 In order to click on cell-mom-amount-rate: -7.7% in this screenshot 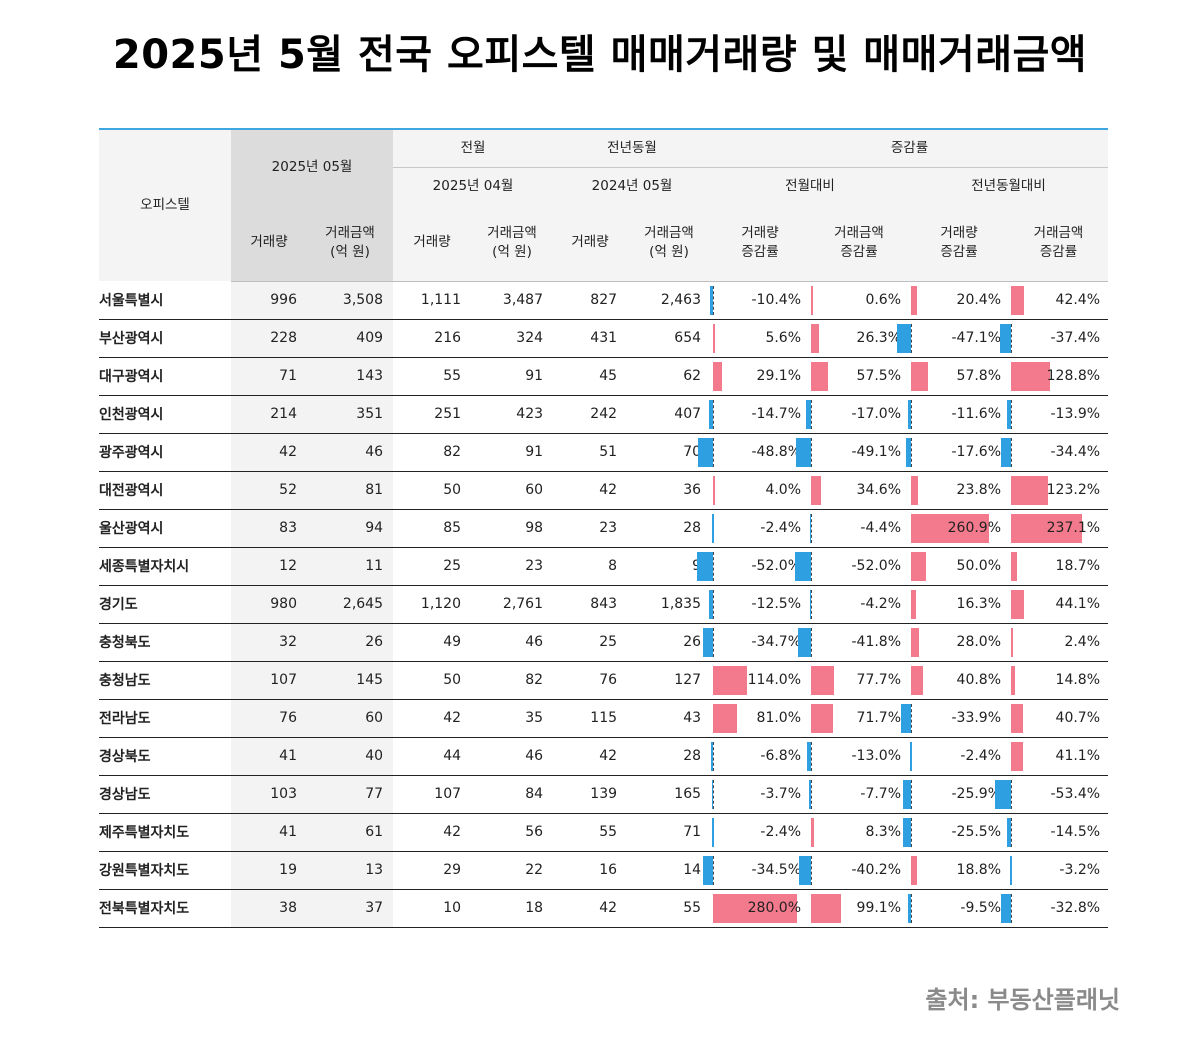, I will do `click(859, 794)`.